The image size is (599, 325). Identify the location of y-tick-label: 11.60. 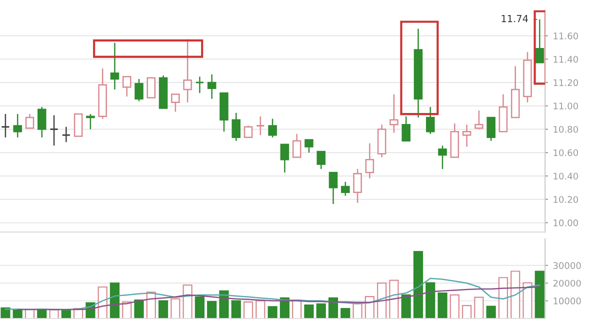
(566, 36).